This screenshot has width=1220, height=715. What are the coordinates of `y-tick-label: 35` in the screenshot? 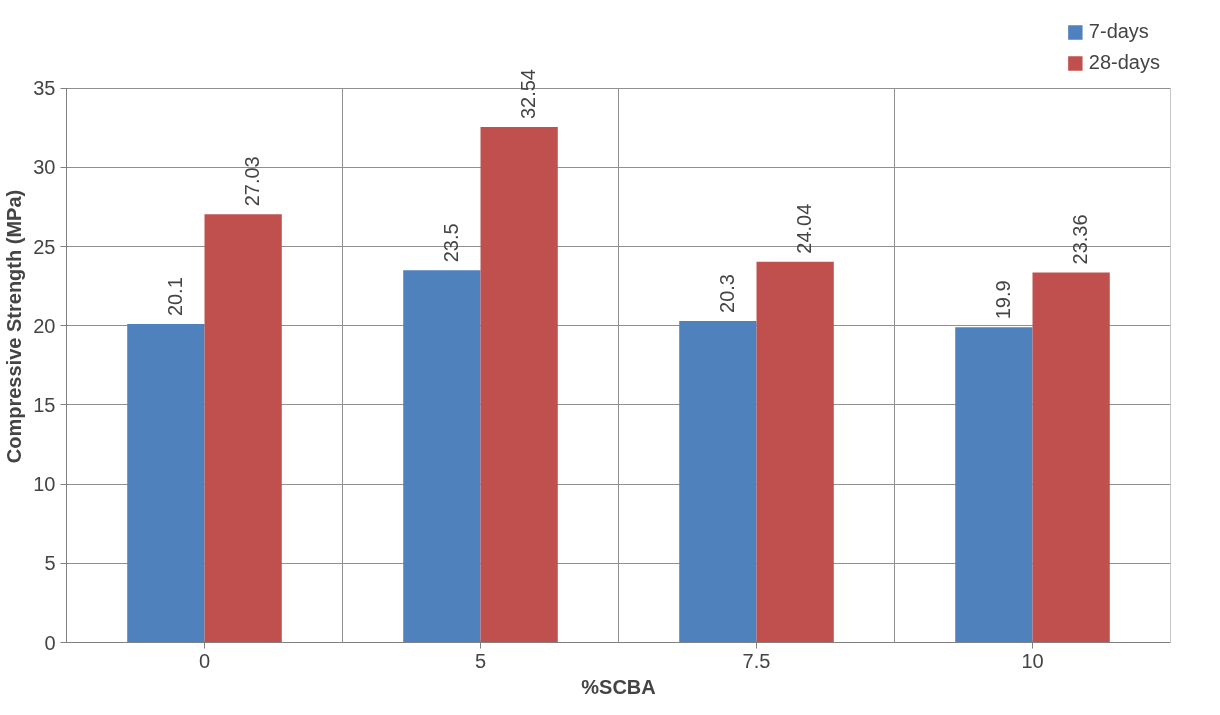 It's located at (44, 88).